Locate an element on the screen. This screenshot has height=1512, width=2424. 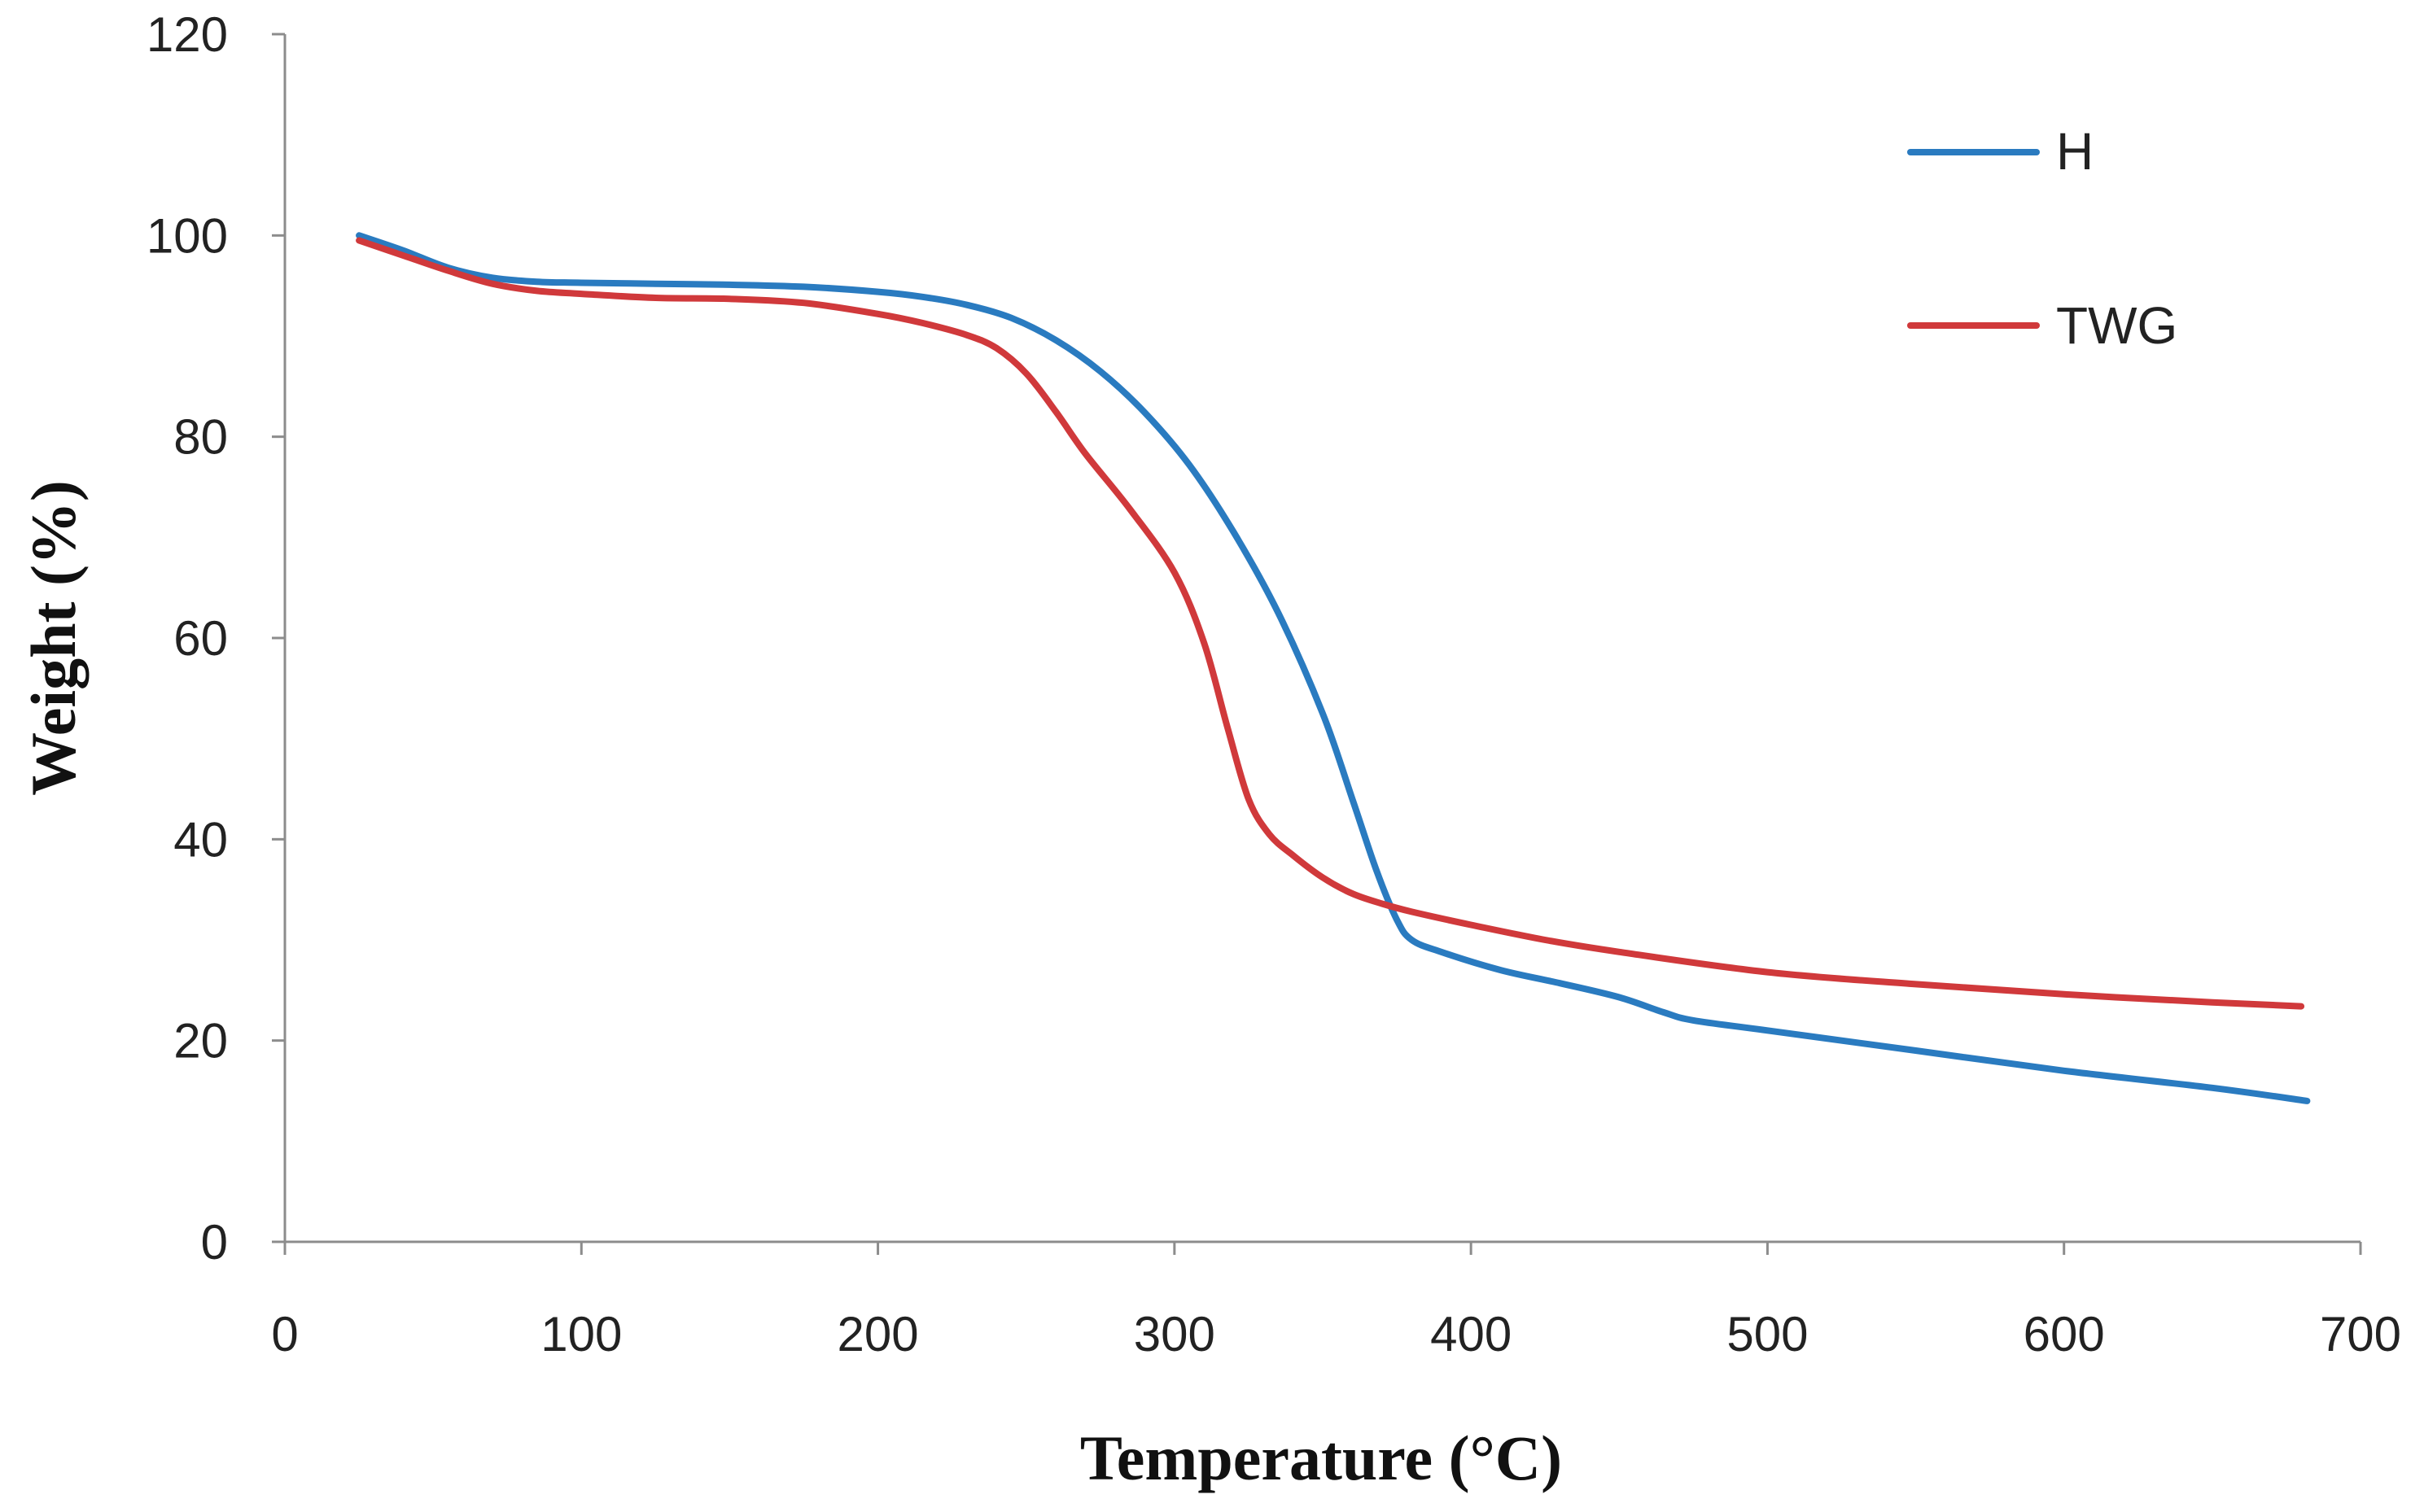
y-axis-title: Weight (%) is located at coordinates (53, 638).